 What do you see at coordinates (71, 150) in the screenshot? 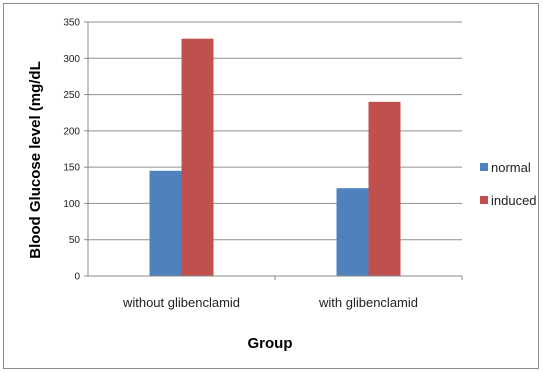
I see `y-tick-labels: 0 50 100 150 200 250 300 350` at bounding box center [71, 150].